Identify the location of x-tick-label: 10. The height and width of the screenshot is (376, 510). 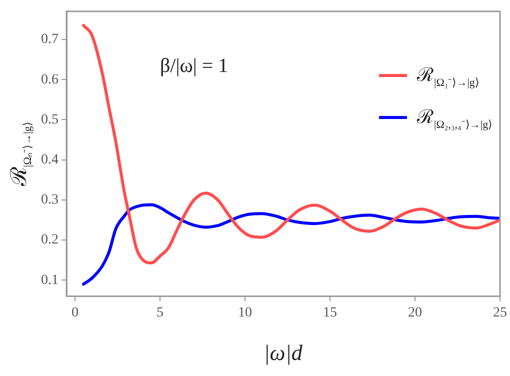
(245, 312).